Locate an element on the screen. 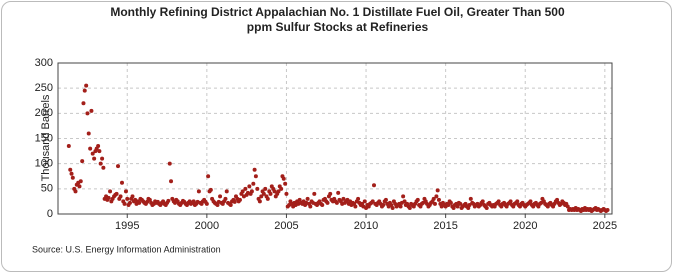 The height and width of the screenshot is (275, 675). x-tick-label: 2010 is located at coordinates (366, 226).